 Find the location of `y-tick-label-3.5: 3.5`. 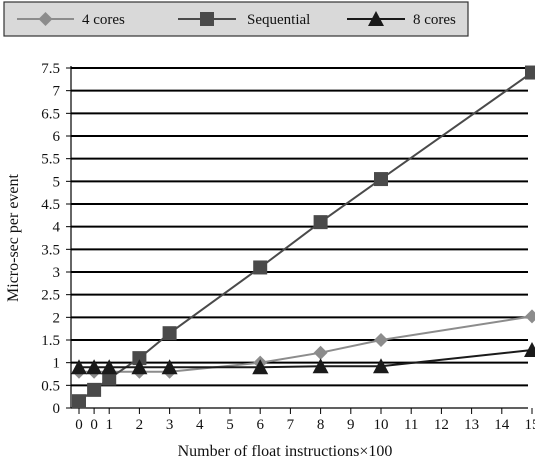

y-tick-label-3.5: 3.5 is located at coordinates (50, 250).